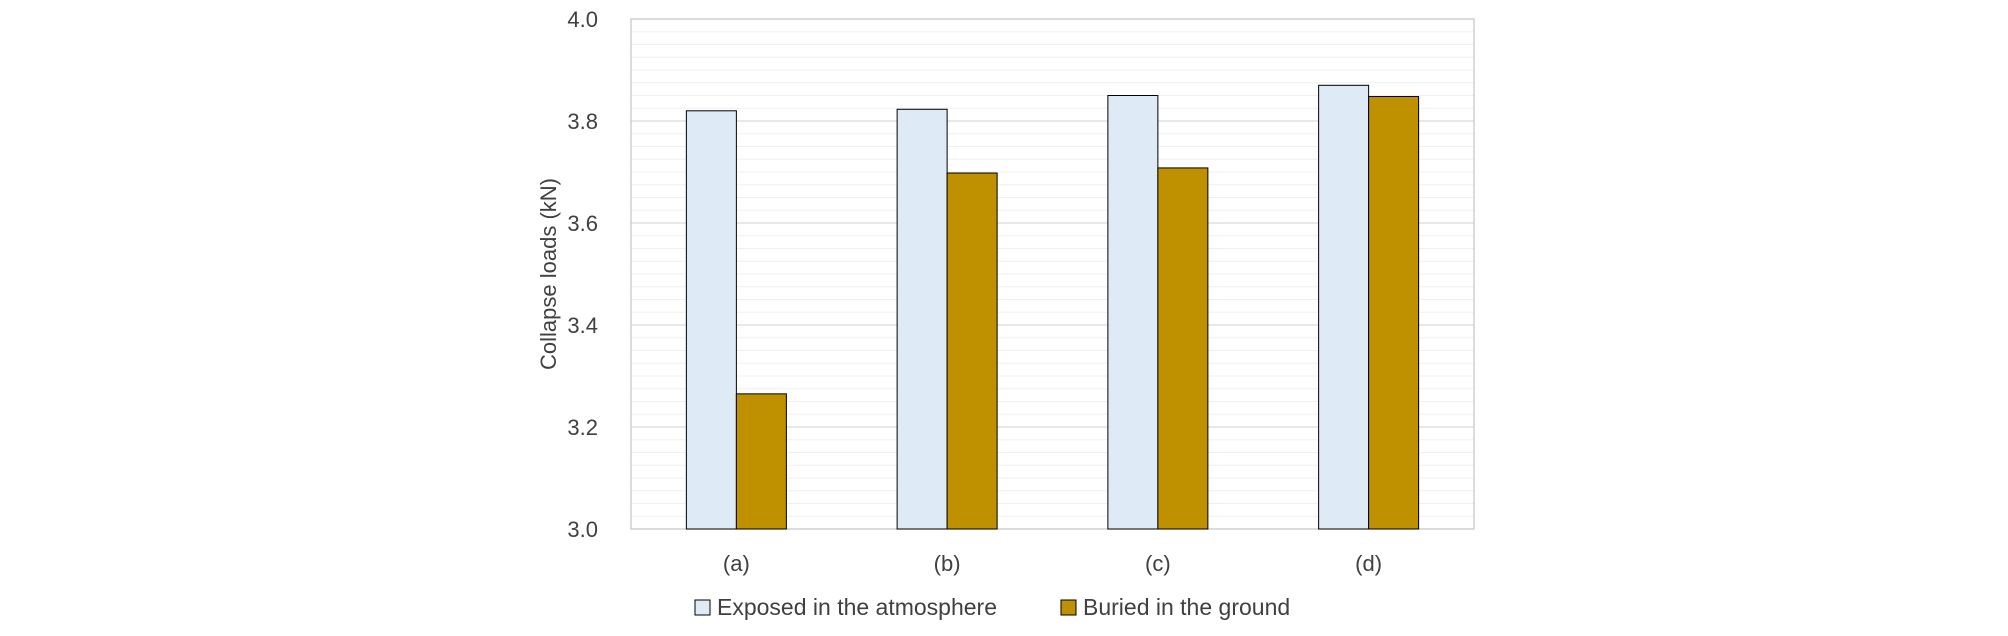 The height and width of the screenshot is (636, 2008). What do you see at coordinates (1158, 563) in the screenshot?
I see `x-tick-label: (c)` at bounding box center [1158, 563].